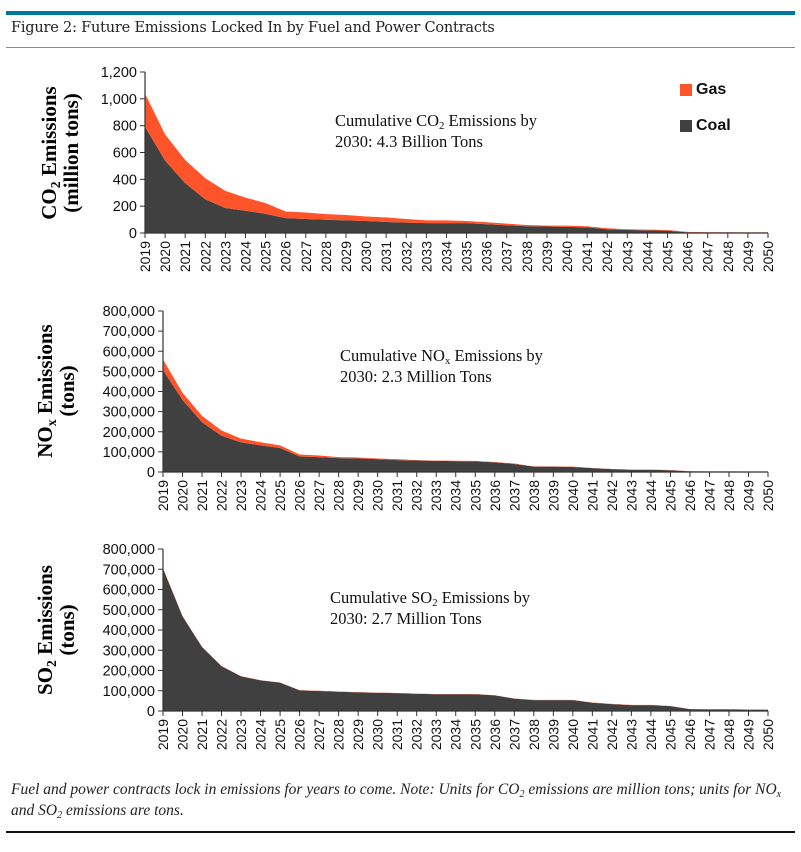 Image resolution: width=801 pixels, height=852 pixels. What do you see at coordinates (475, 734) in the screenshot?
I see `so2-x-tick-label: 2035` at bounding box center [475, 734].